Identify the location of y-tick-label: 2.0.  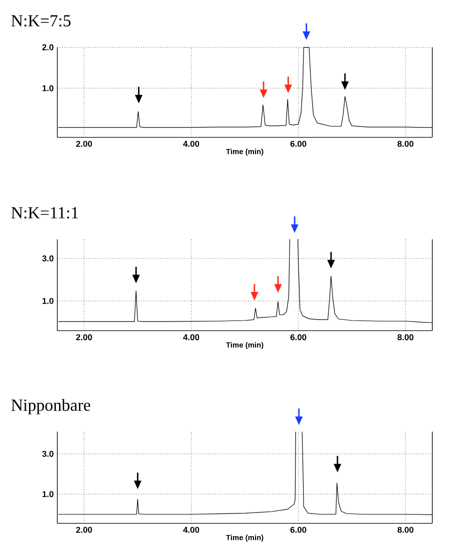
(48, 47).